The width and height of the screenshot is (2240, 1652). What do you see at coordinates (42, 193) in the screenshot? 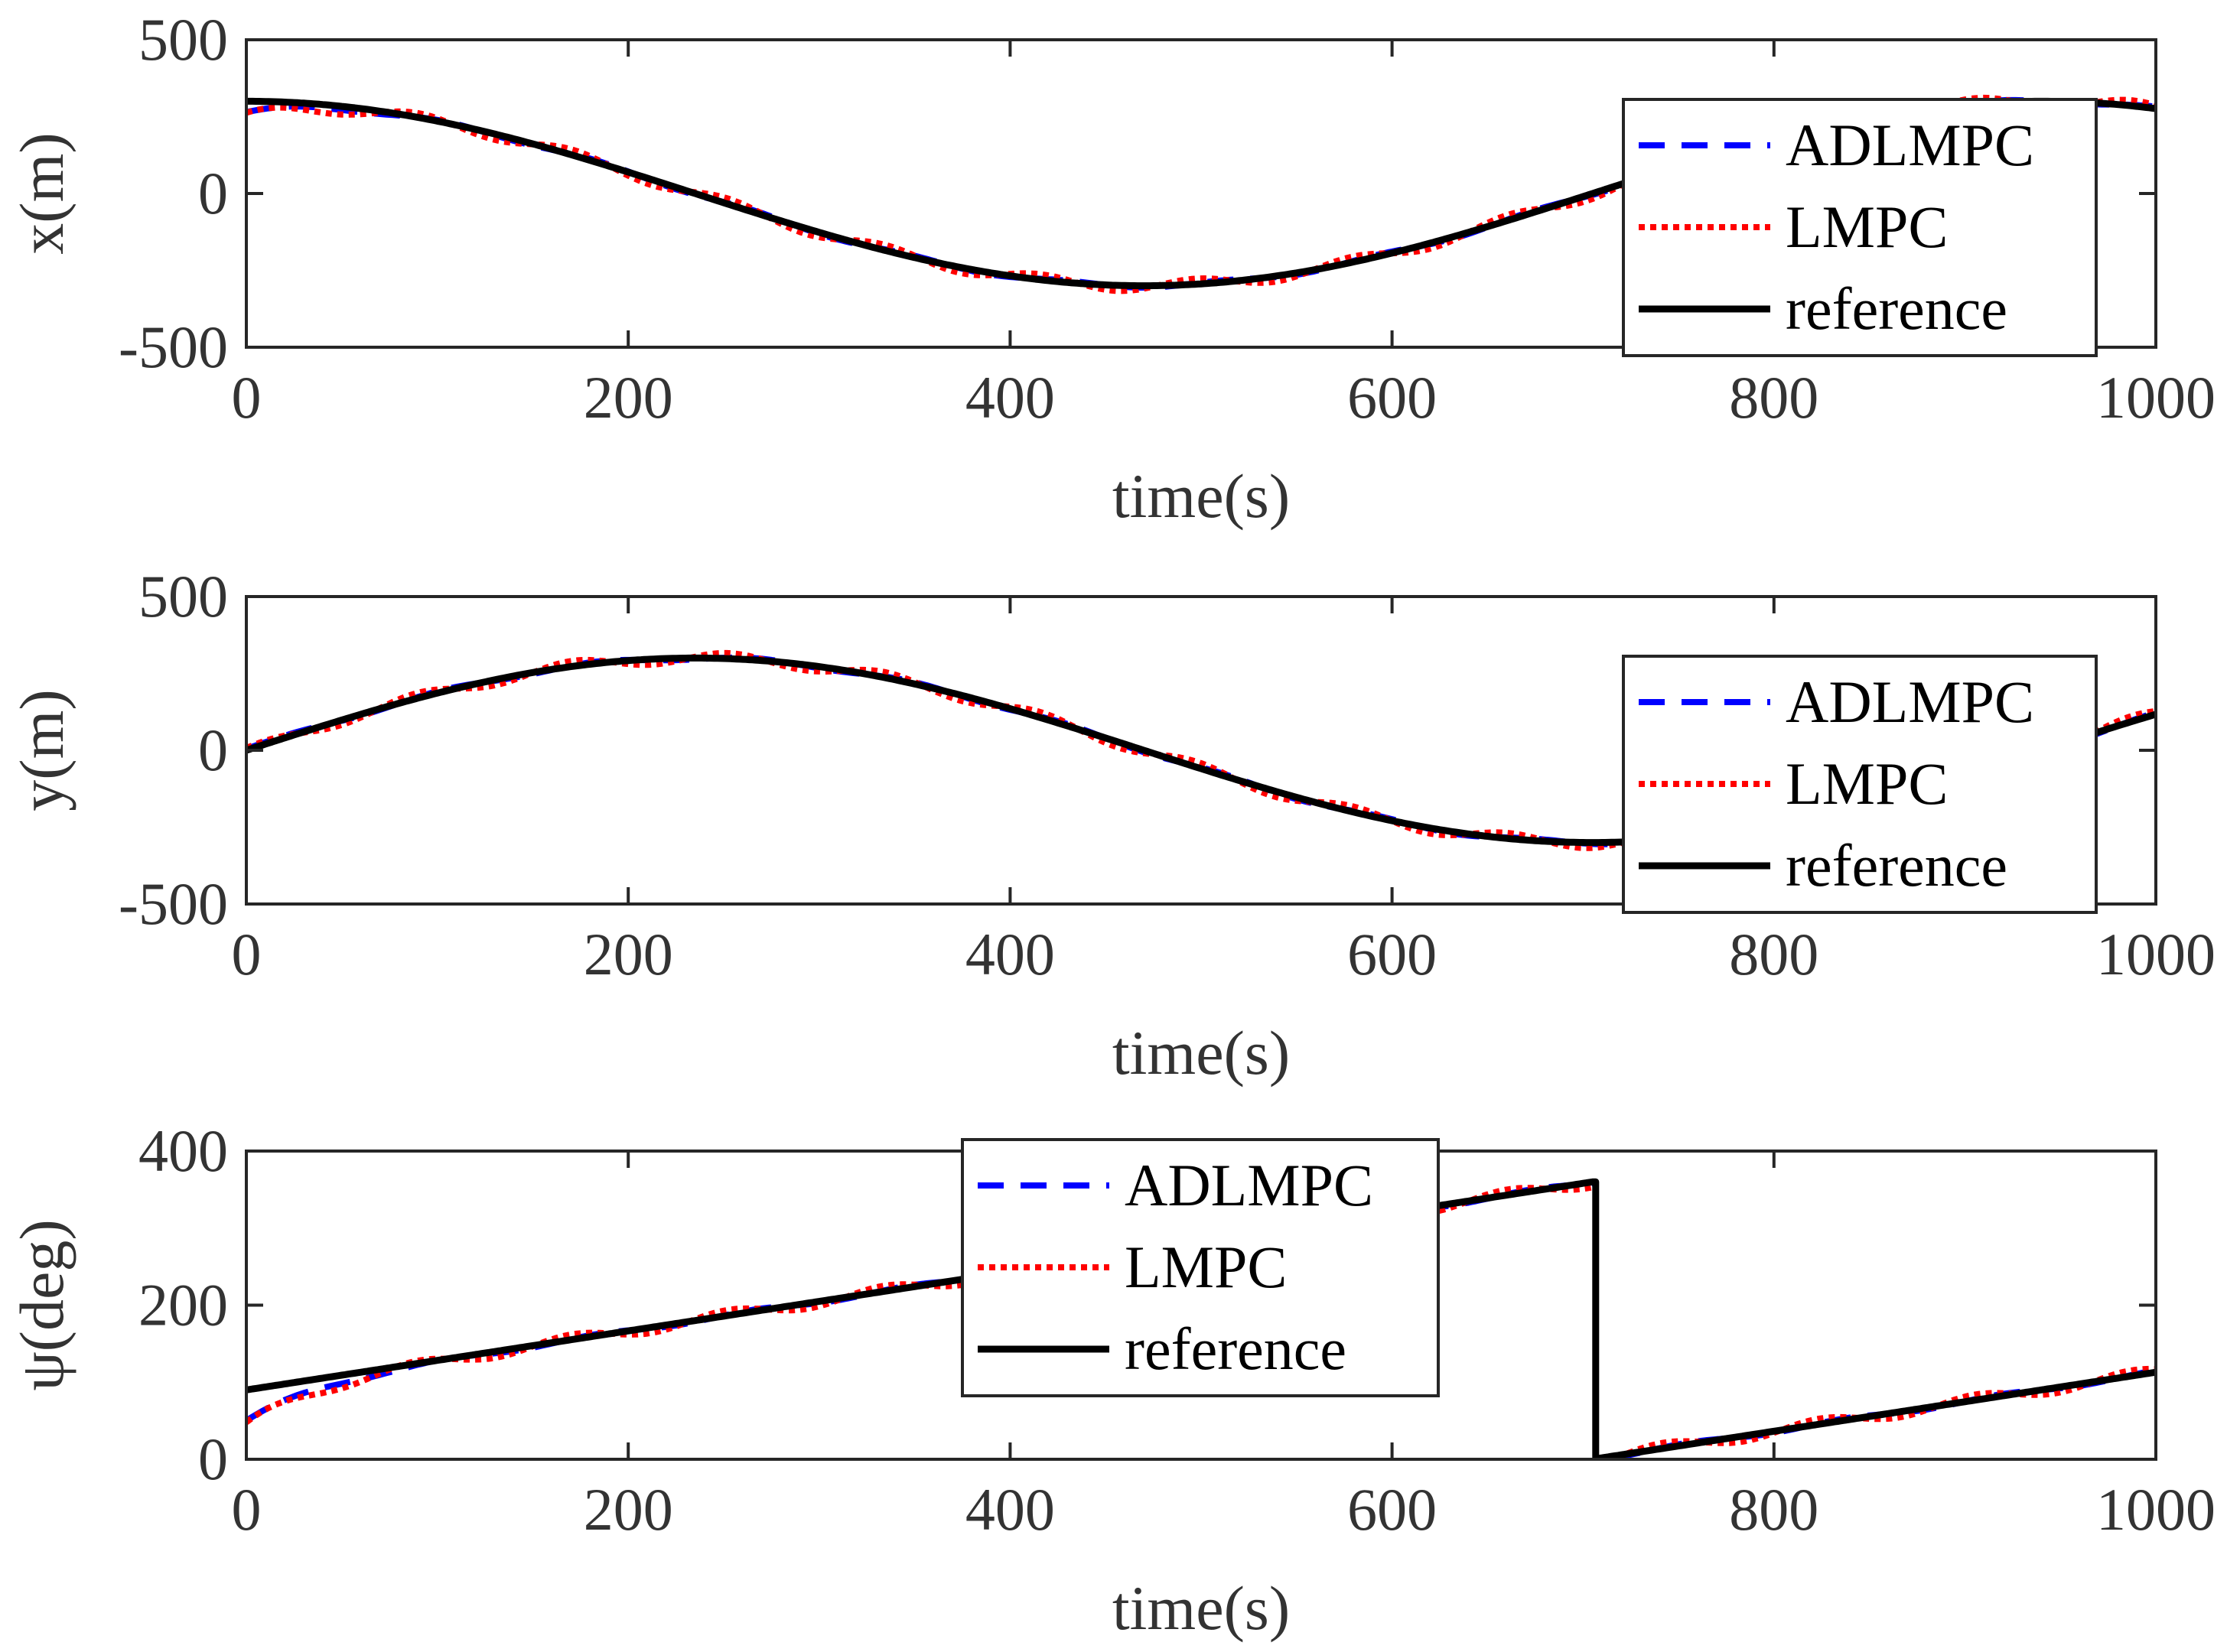
I see `y-axis-label: x(m)` at bounding box center [42, 193].